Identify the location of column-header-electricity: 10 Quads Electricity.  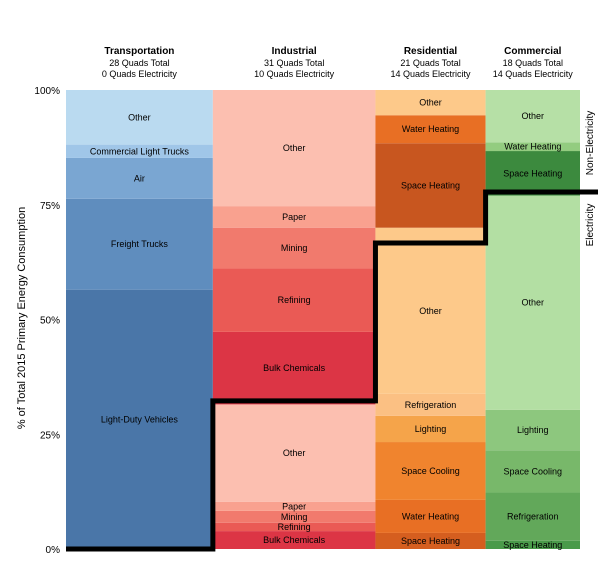
(294, 74).